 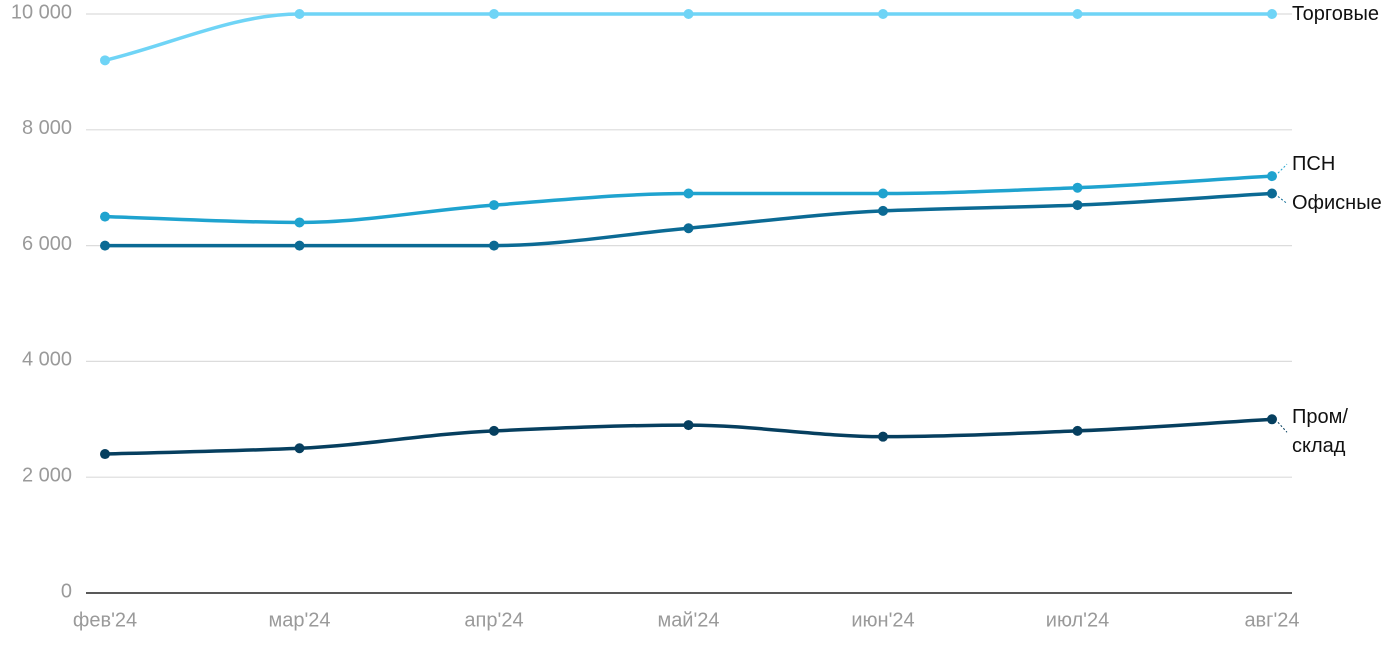 I want to click on x-tick-label: апр'24, so click(x=493, y=620).